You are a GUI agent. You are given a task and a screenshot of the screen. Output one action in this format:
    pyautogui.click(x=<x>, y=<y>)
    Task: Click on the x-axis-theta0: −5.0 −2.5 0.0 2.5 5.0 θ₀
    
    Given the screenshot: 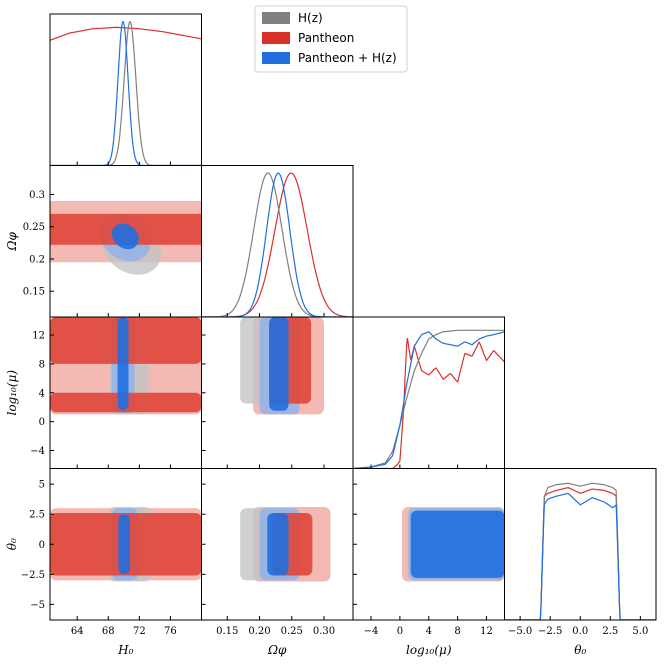 What is the action you would take?
    pyautogui.click(x=578, y=636)
    